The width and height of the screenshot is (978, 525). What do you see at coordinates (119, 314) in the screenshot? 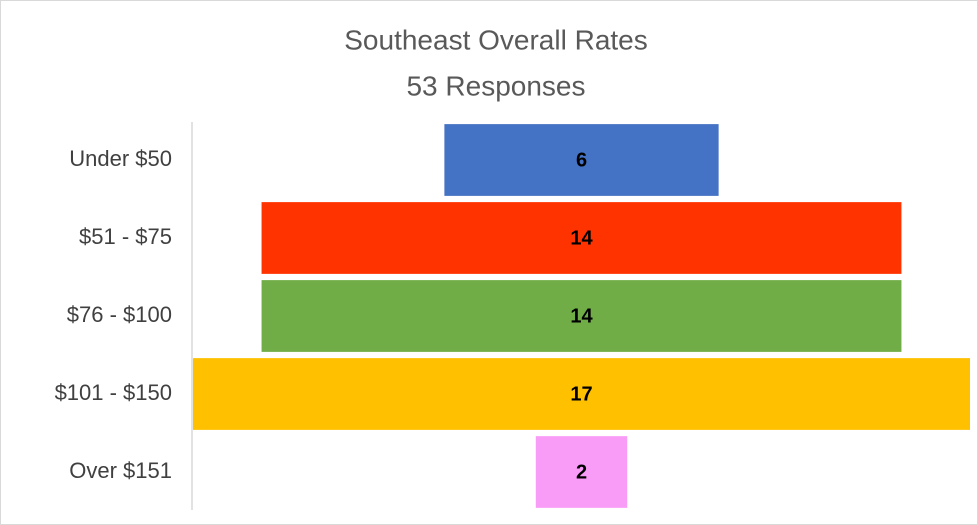
I see `category-label: $76 - $100` at bounding box center [119, 314].